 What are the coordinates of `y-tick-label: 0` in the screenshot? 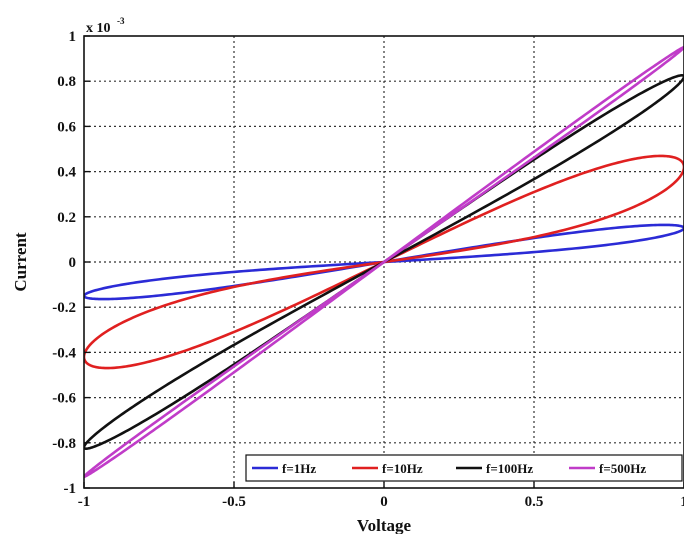 It's located at (73, 263).